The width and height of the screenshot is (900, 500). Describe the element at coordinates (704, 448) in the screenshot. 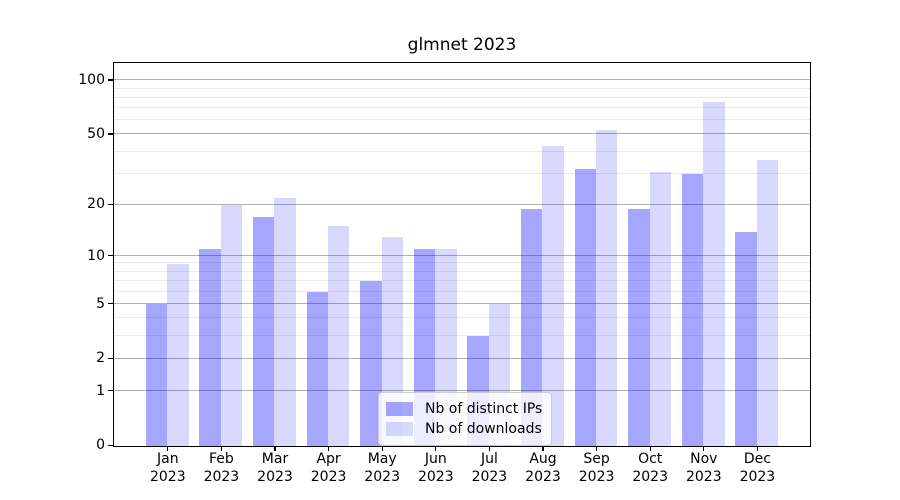

I see `x-tick-nov` at that location.